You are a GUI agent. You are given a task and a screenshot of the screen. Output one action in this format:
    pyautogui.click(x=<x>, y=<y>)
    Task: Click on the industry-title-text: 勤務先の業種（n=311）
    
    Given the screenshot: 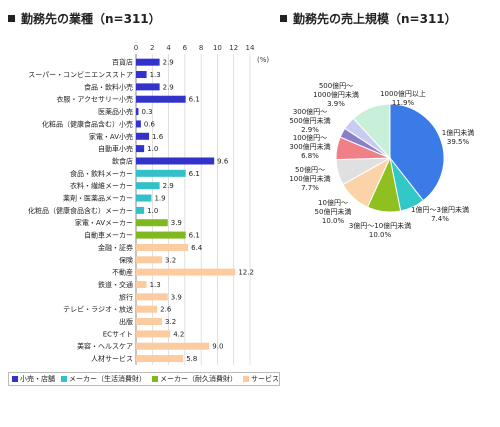 What is the action you would take?
    pyautogui.click(x=91, y=19)
    